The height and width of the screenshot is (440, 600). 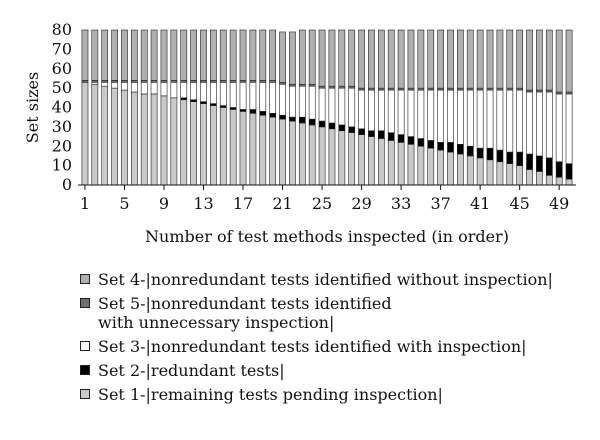 What do you see at coordinates (361, 203) in the screenshot?
I see `x-tick-label: 29` at bounding box center [361, 203].